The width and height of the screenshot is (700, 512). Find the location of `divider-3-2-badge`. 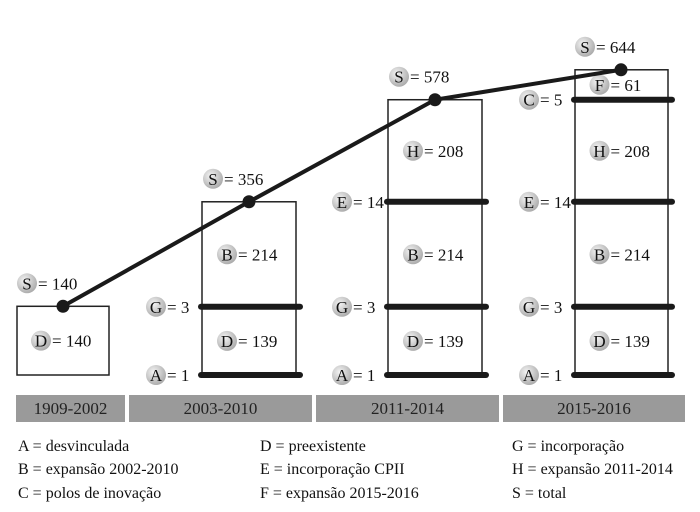

divider-3-2-badge is located at coordinates (529, 201).